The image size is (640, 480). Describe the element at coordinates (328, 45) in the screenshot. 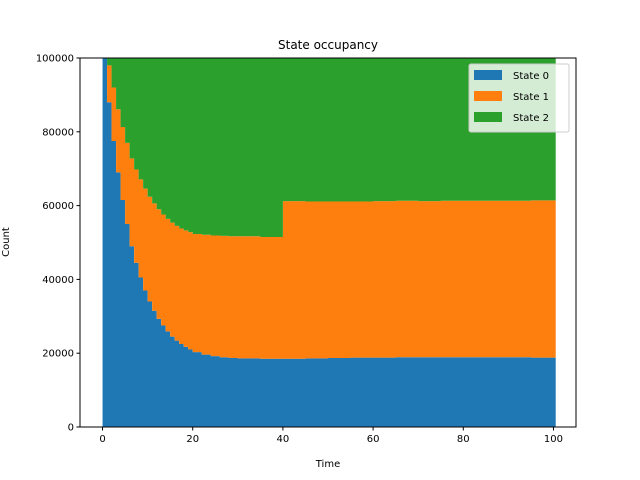

I see `chart-title: State occupancy` at that location.